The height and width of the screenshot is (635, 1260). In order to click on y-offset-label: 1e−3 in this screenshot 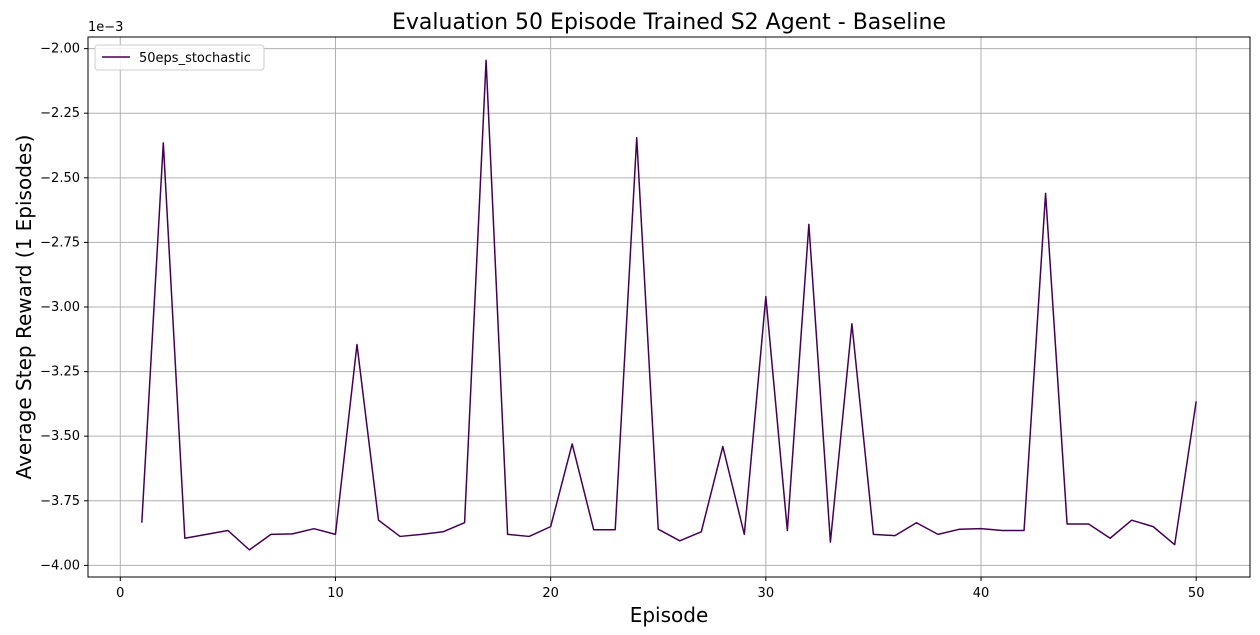, I will do `click(105, 27)`.